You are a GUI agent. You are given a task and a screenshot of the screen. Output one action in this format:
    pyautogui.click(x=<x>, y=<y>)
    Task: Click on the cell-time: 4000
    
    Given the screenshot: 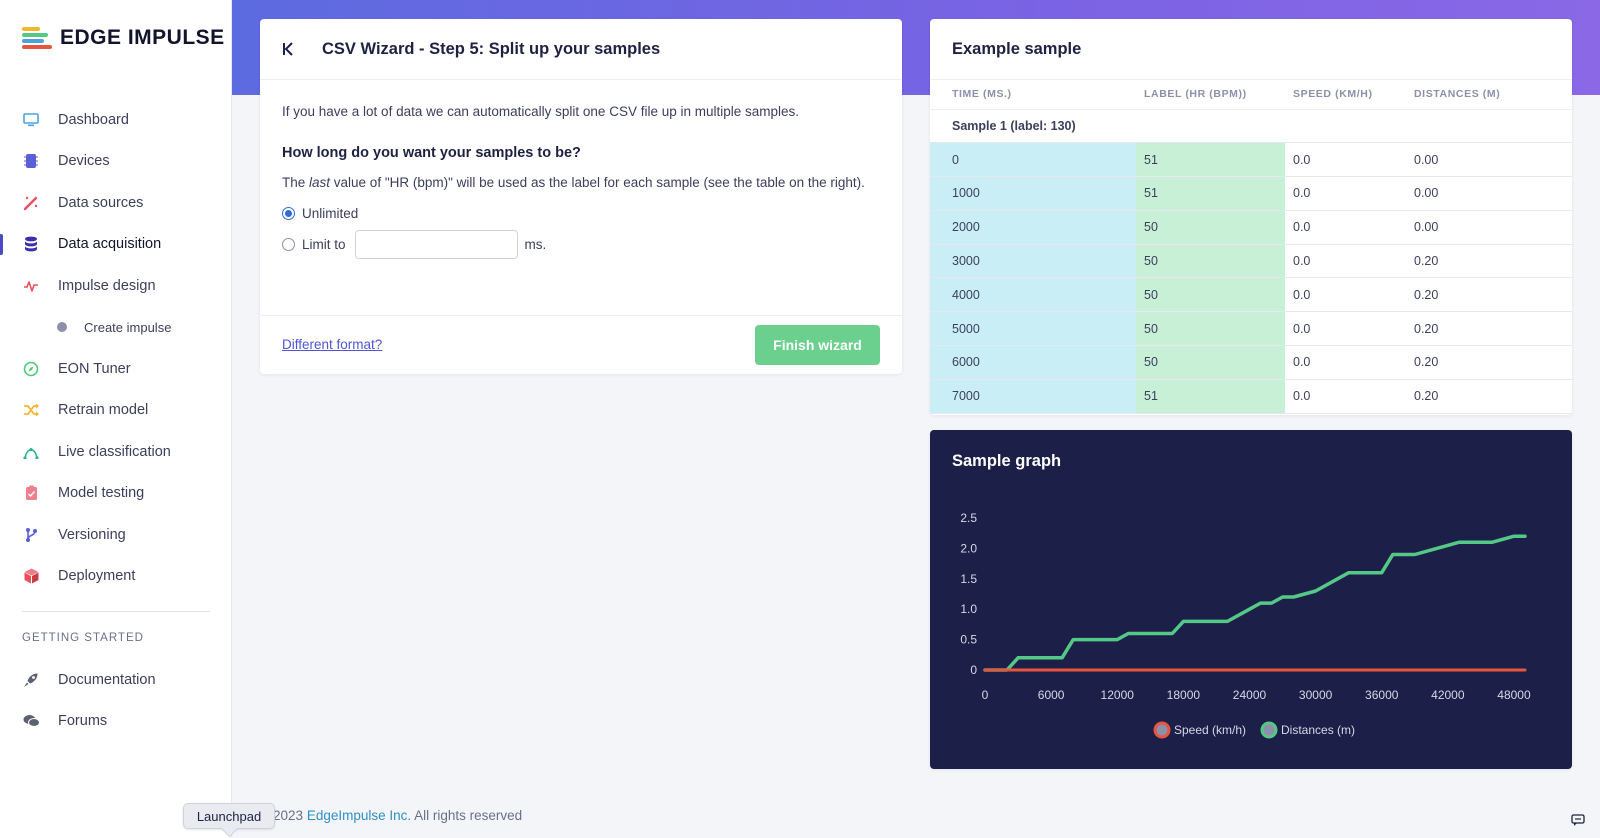 What is the action you would take?
    pyautogui.click(x=1033, y=295)
    